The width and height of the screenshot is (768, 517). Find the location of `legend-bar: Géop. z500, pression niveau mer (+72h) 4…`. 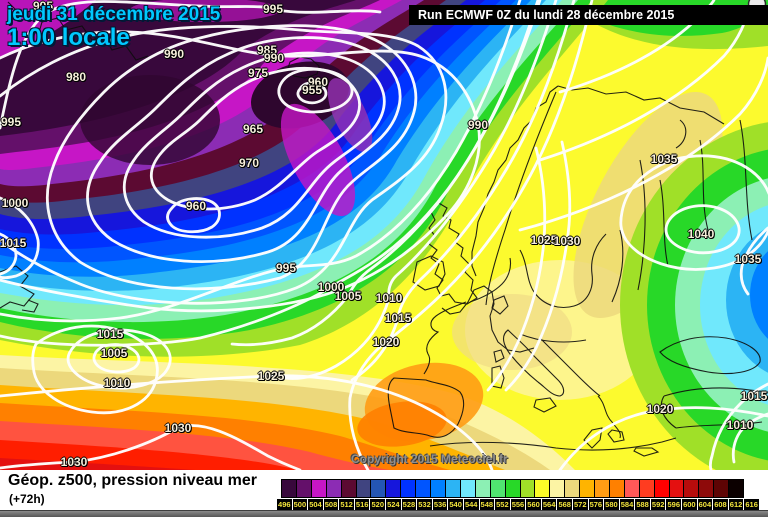

legend-bar: Géop. z500, pression niveau mer (+72h) 4… is located at coordinates (384, 490).